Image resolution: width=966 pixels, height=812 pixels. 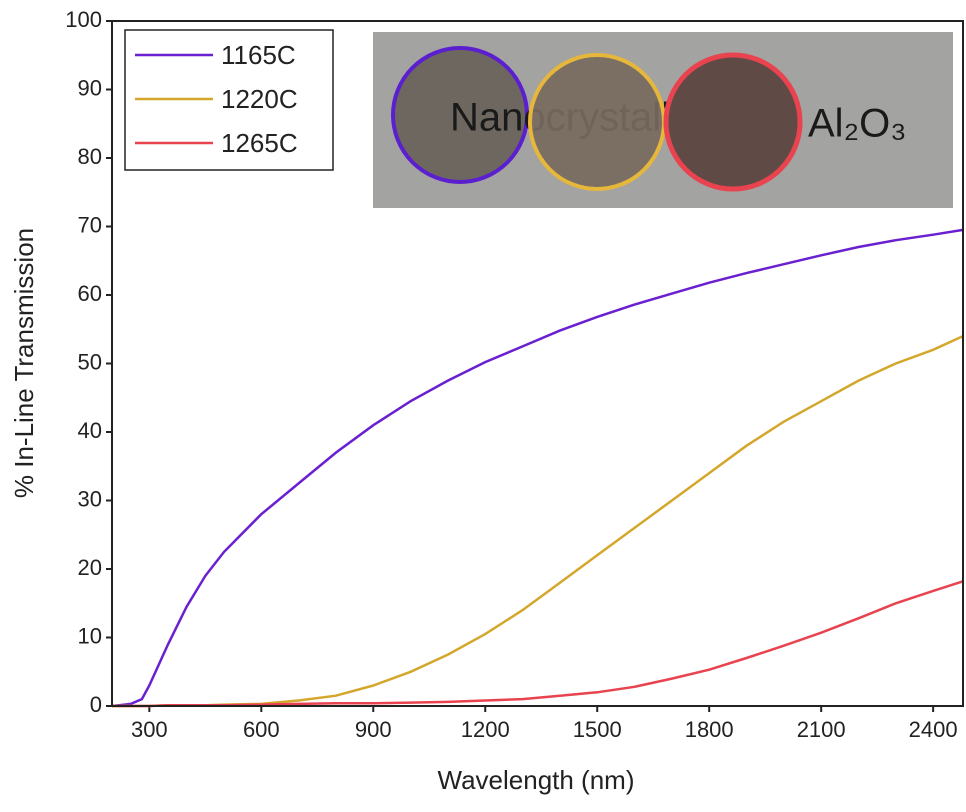 I want to click on x-tick-label: 1200, so click(x=485, y=729).